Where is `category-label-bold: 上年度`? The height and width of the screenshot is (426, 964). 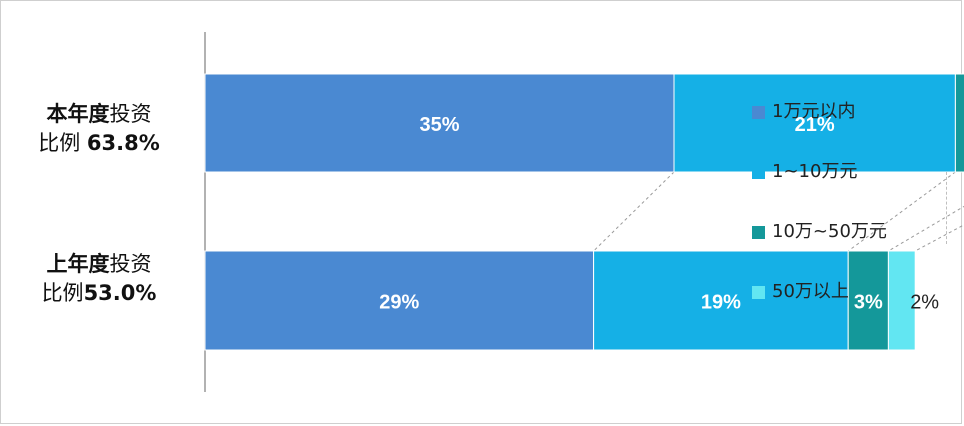
category-label-bold: 上年度 is located at coordinates (78, 264).